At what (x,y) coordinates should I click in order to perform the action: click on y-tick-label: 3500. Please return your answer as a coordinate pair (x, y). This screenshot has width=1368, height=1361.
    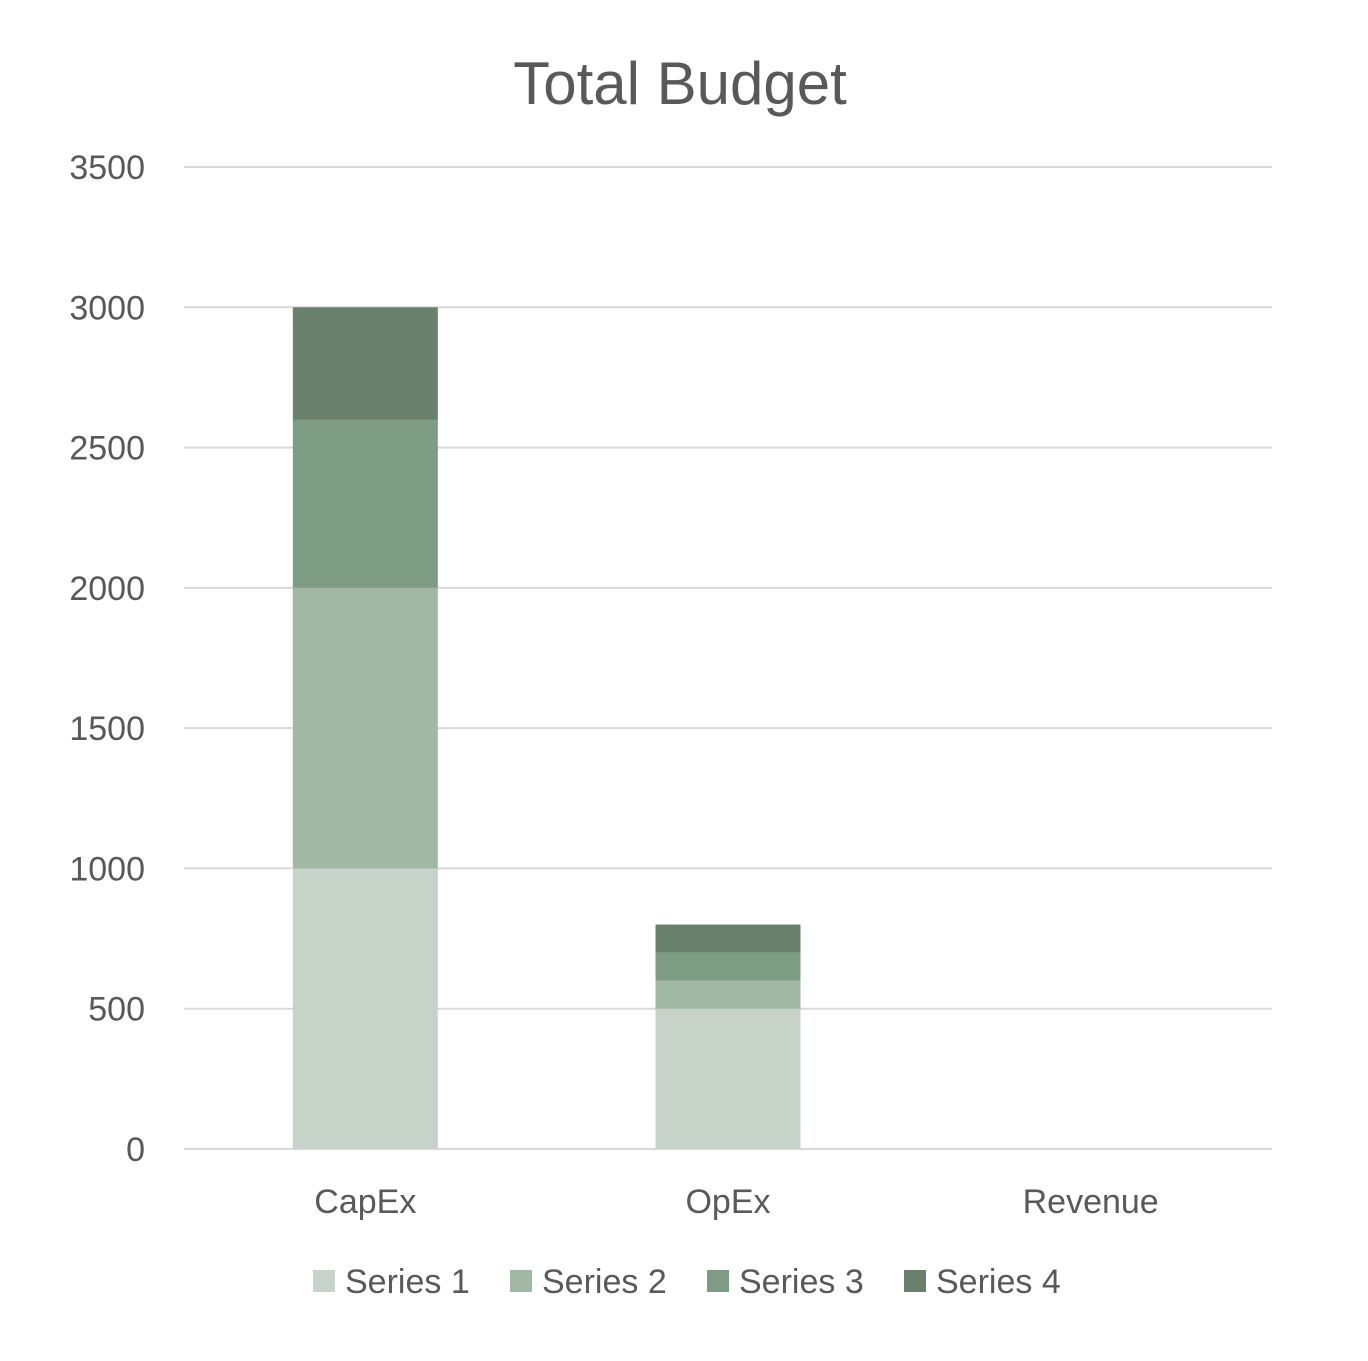
    Looking at the image, I should click on (107, 168).